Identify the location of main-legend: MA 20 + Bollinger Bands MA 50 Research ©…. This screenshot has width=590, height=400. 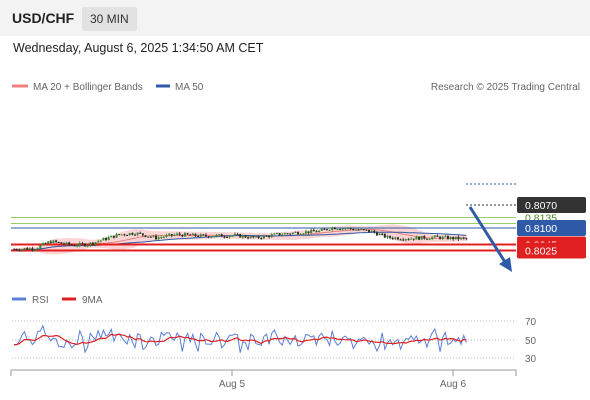
(296, 87).